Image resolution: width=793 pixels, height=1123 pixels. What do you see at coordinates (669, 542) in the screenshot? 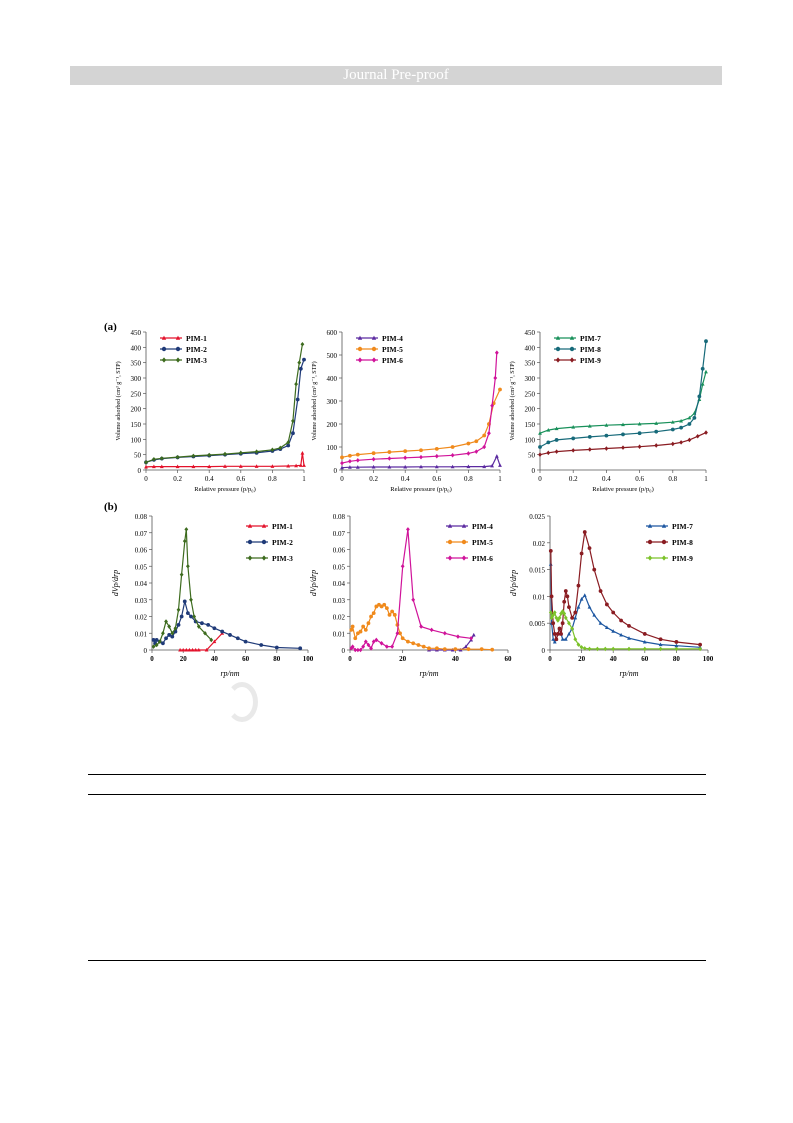
I see `legend-entry-pim-8: PIM-8` at bounding box center [669, 542].